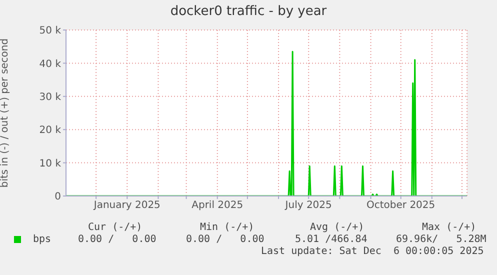 The image size is (497, 275). Describe the element at coordinates (50, 31) in the screenshot. I see `y-tick-label: 50 k` at that location.